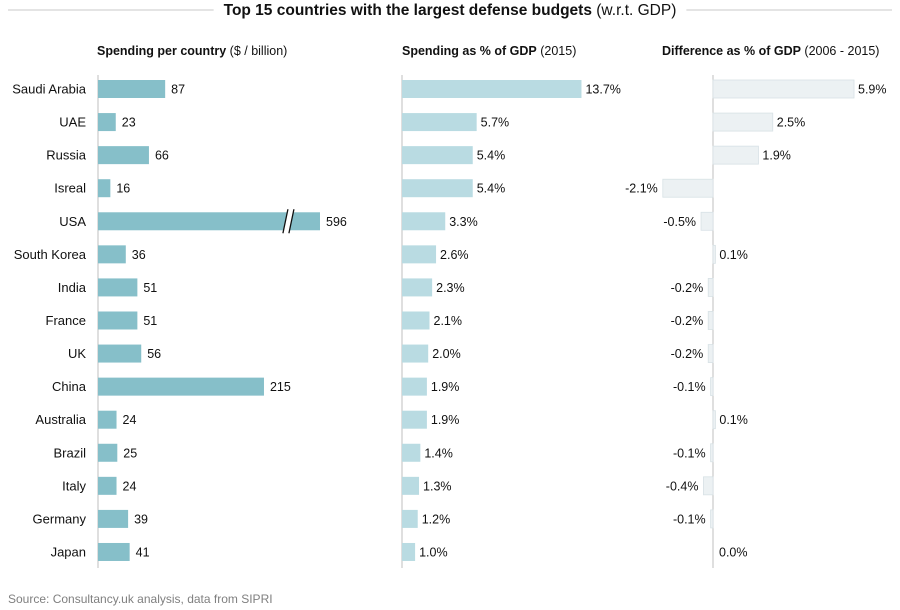 The height and width of the screenshot is (610, 900). What do you see at coordinates (336, 222) in the screenshot?
I see `spending-value-label: 596` at bounding box center [336, 222].